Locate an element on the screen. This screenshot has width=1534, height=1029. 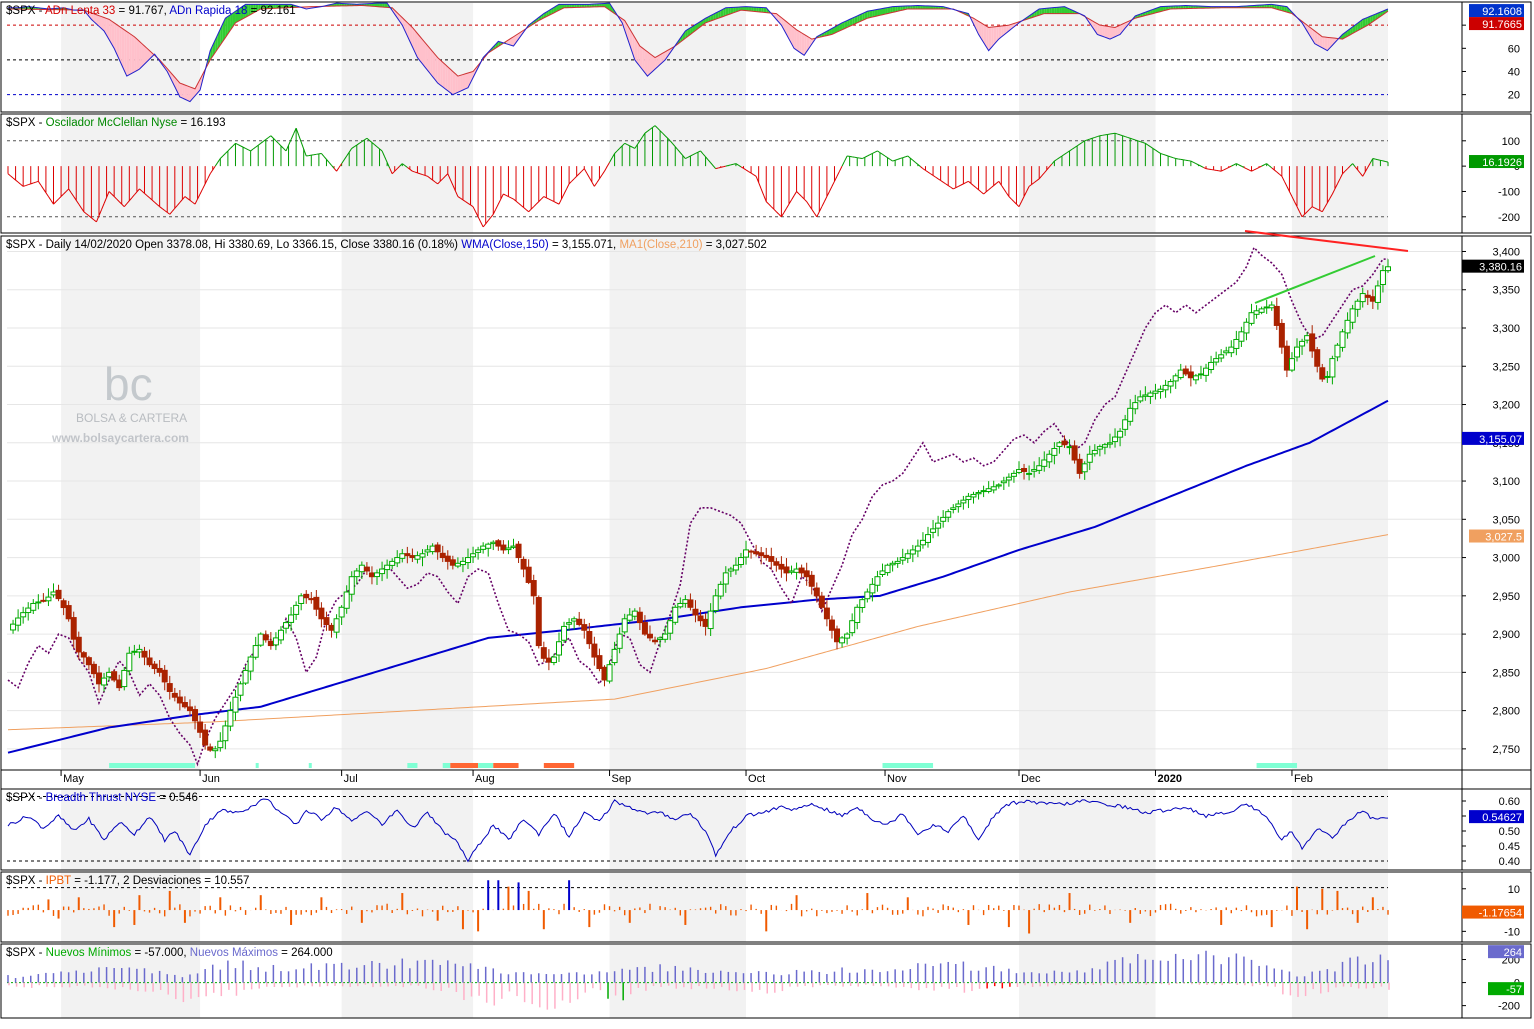
panel-header-newhighs-part-2: = -57.000, is located at coordinates (160, 953).